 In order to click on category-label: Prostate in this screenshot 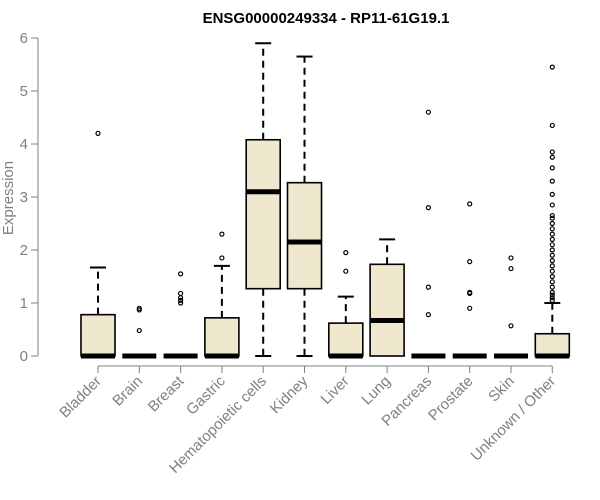, I will do `click(451, 399)`.